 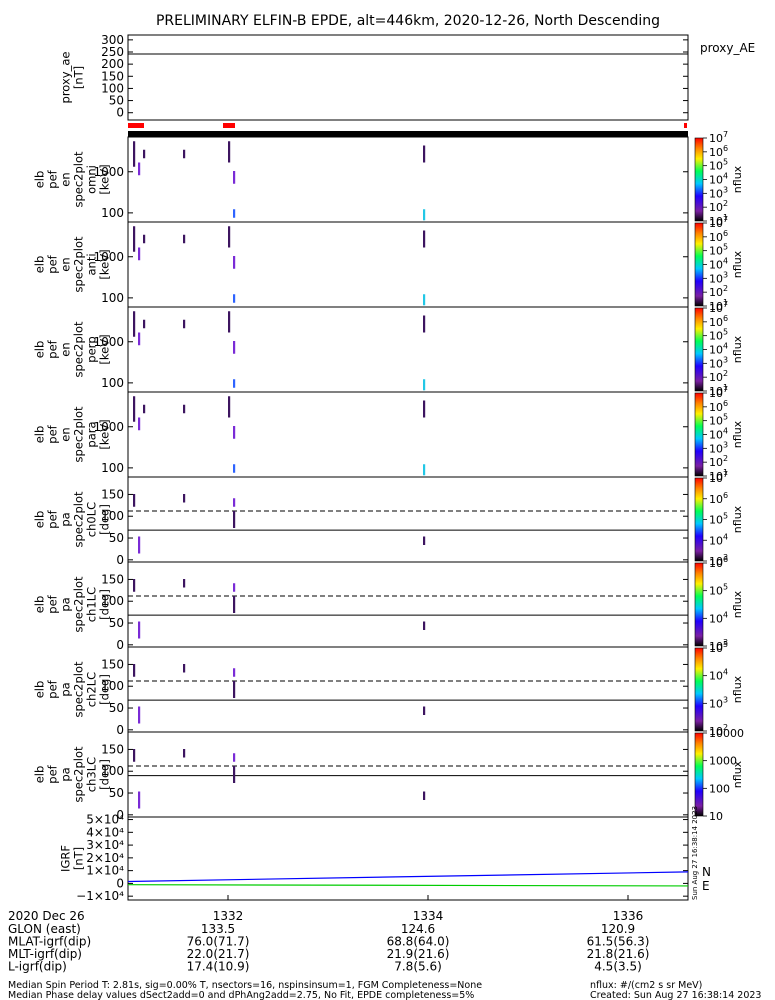 What do you see at coordinates (66, 78) in the screenshot?
I see `y-axis-label: proxy_ae` at bounding box center [66, 78].